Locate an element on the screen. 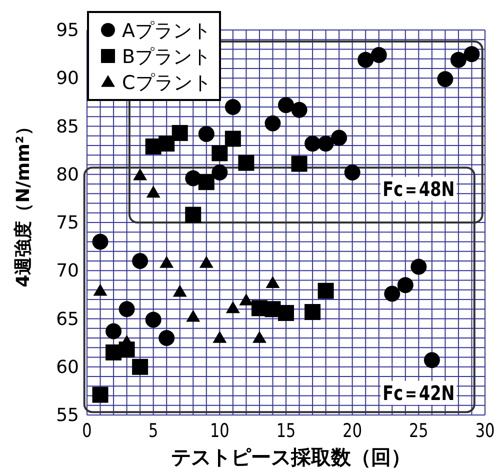 The image size is (494, 470). x-tick-label: 0 is located at coordinates (87, 431).